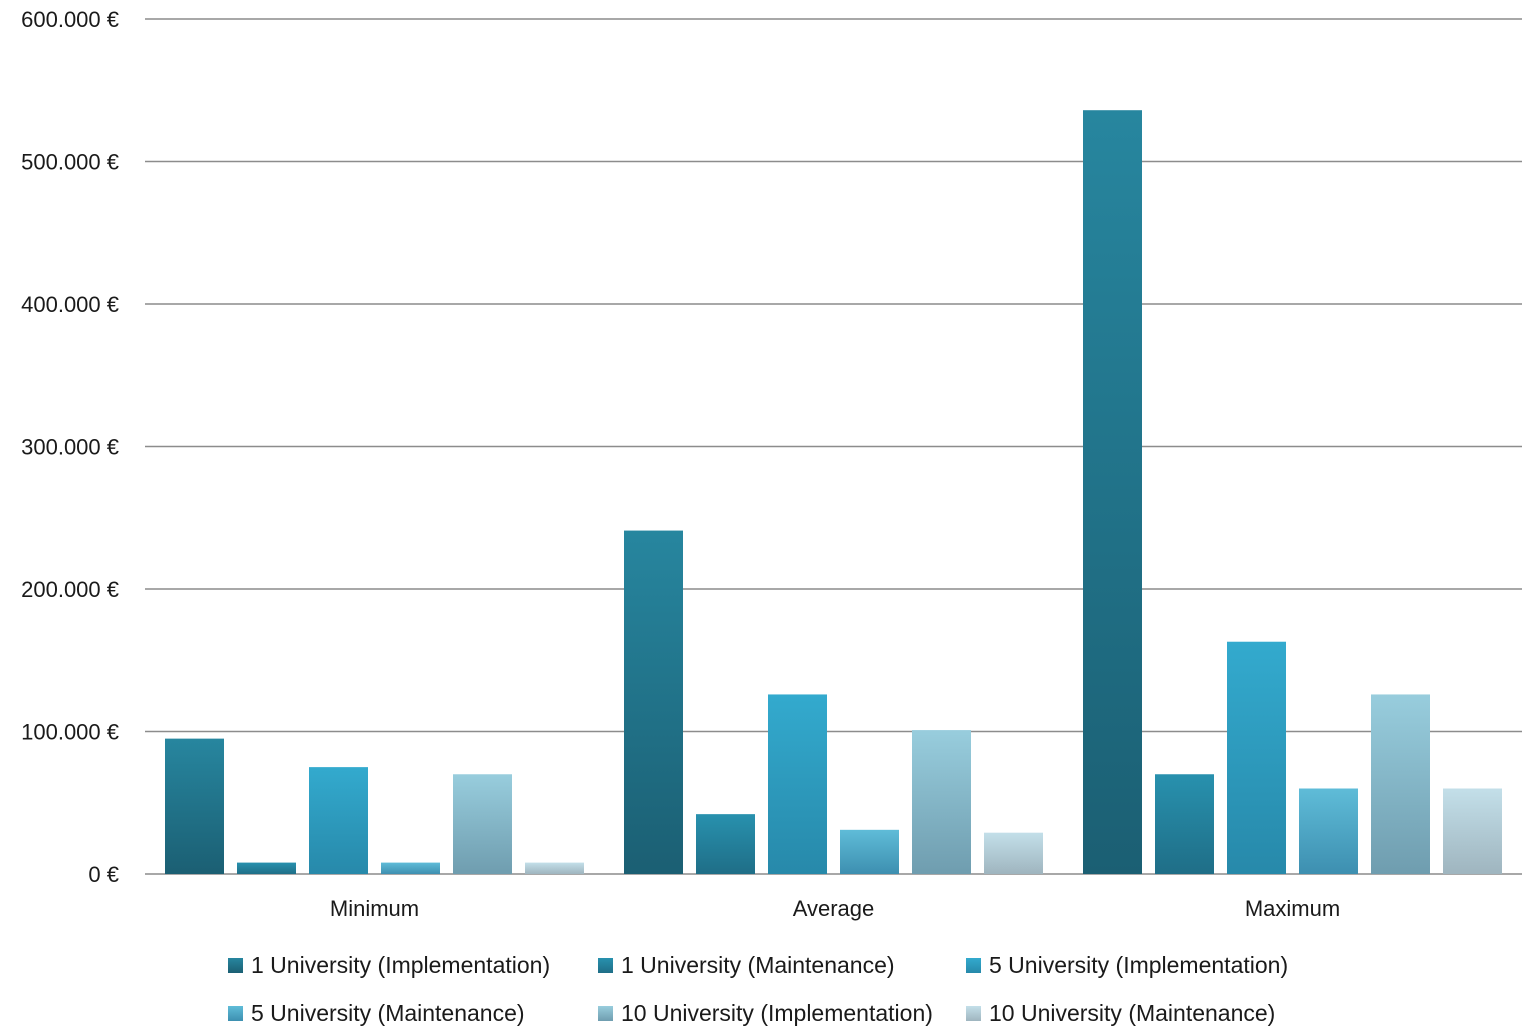  I want to click on y-tick-label: 100.000 €, so click(70, 732).